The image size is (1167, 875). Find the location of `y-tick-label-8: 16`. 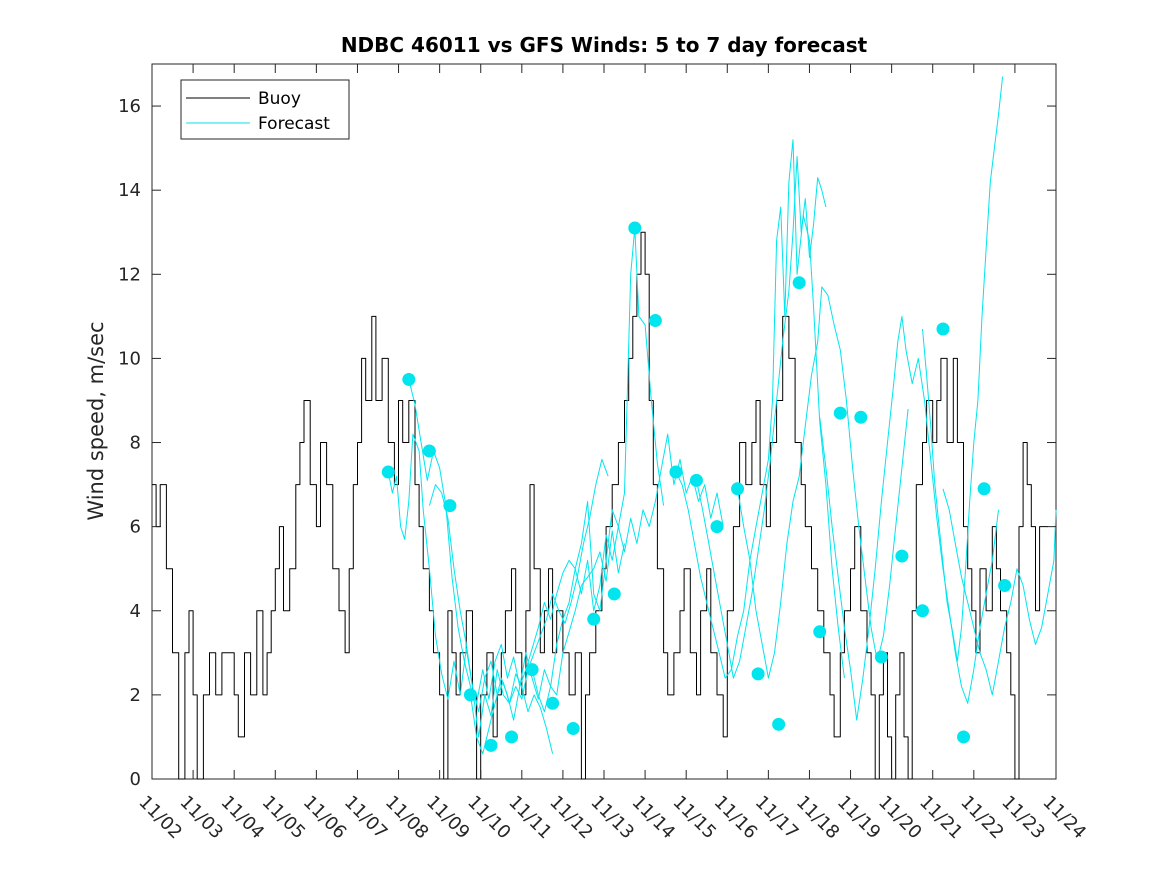

y-tick-label-8: 16 is located at coordinates (129, 106).